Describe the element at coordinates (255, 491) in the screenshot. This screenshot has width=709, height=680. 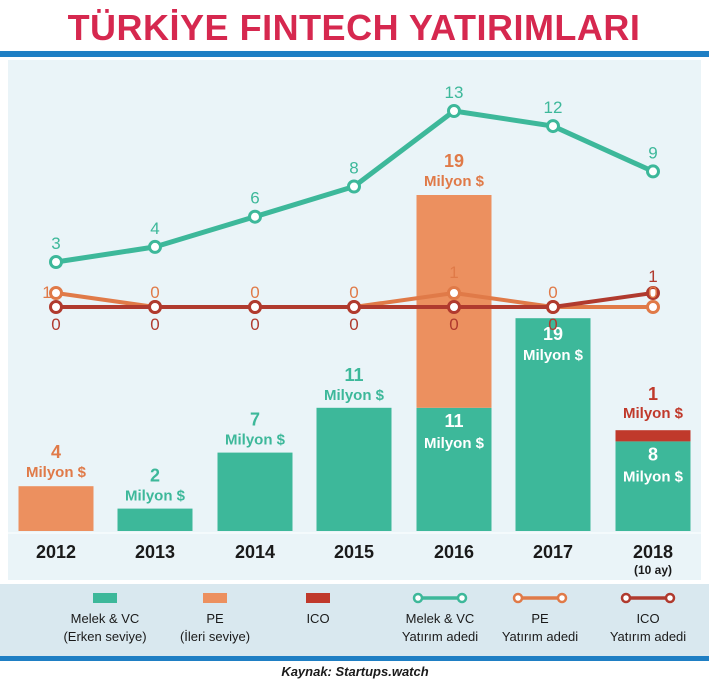
I see `bar-melek_vc-2014` at that location.